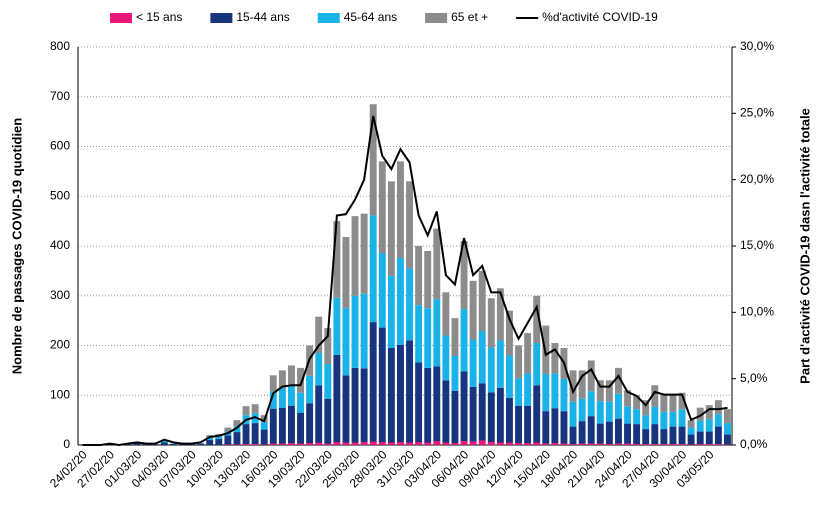  Describe the element at coordinates (16, 246) in the screenshot. I see `y-axis-title: Nombre de passages COVID-19 quotidien` at that location.